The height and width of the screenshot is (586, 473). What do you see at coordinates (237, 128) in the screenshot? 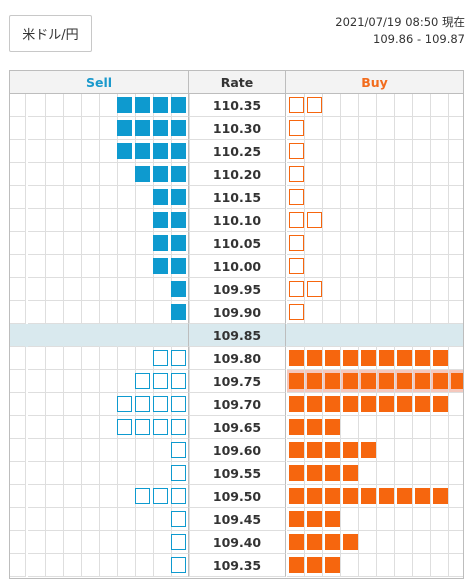
I see `rate-value: 110.30` at bounding box center [237, 128].